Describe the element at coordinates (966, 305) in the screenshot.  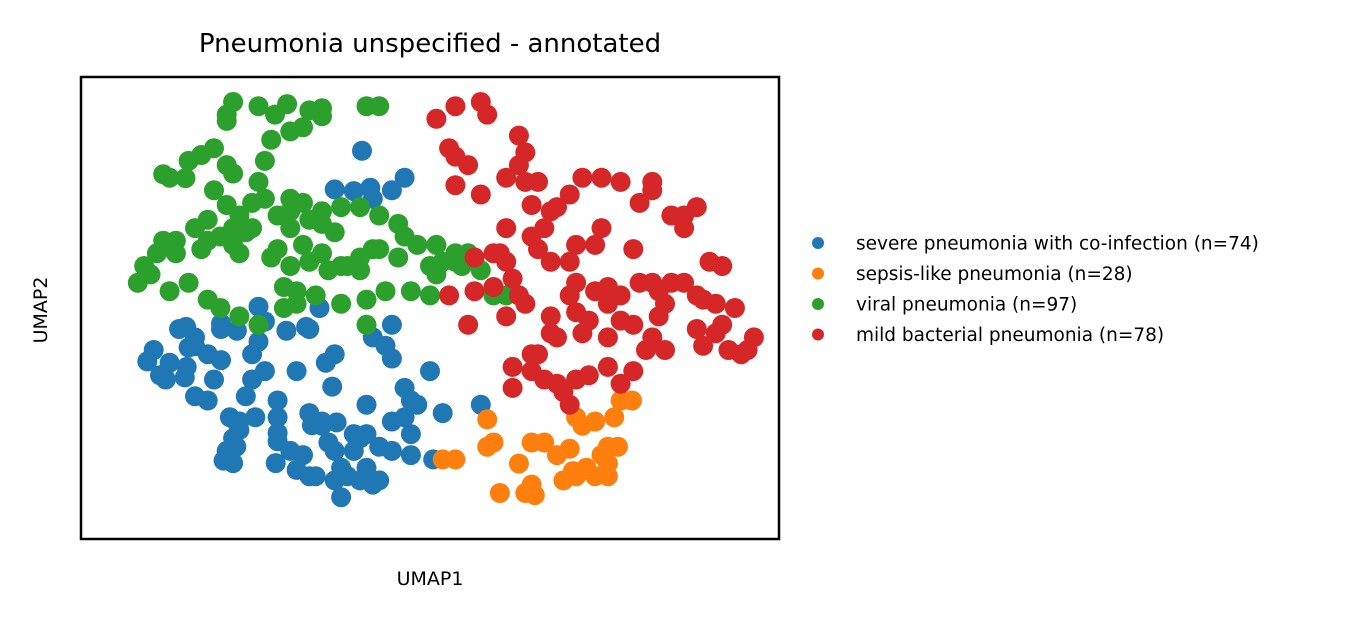
I see `legend-label-2: viral pneumonia (n=97)` at that location.